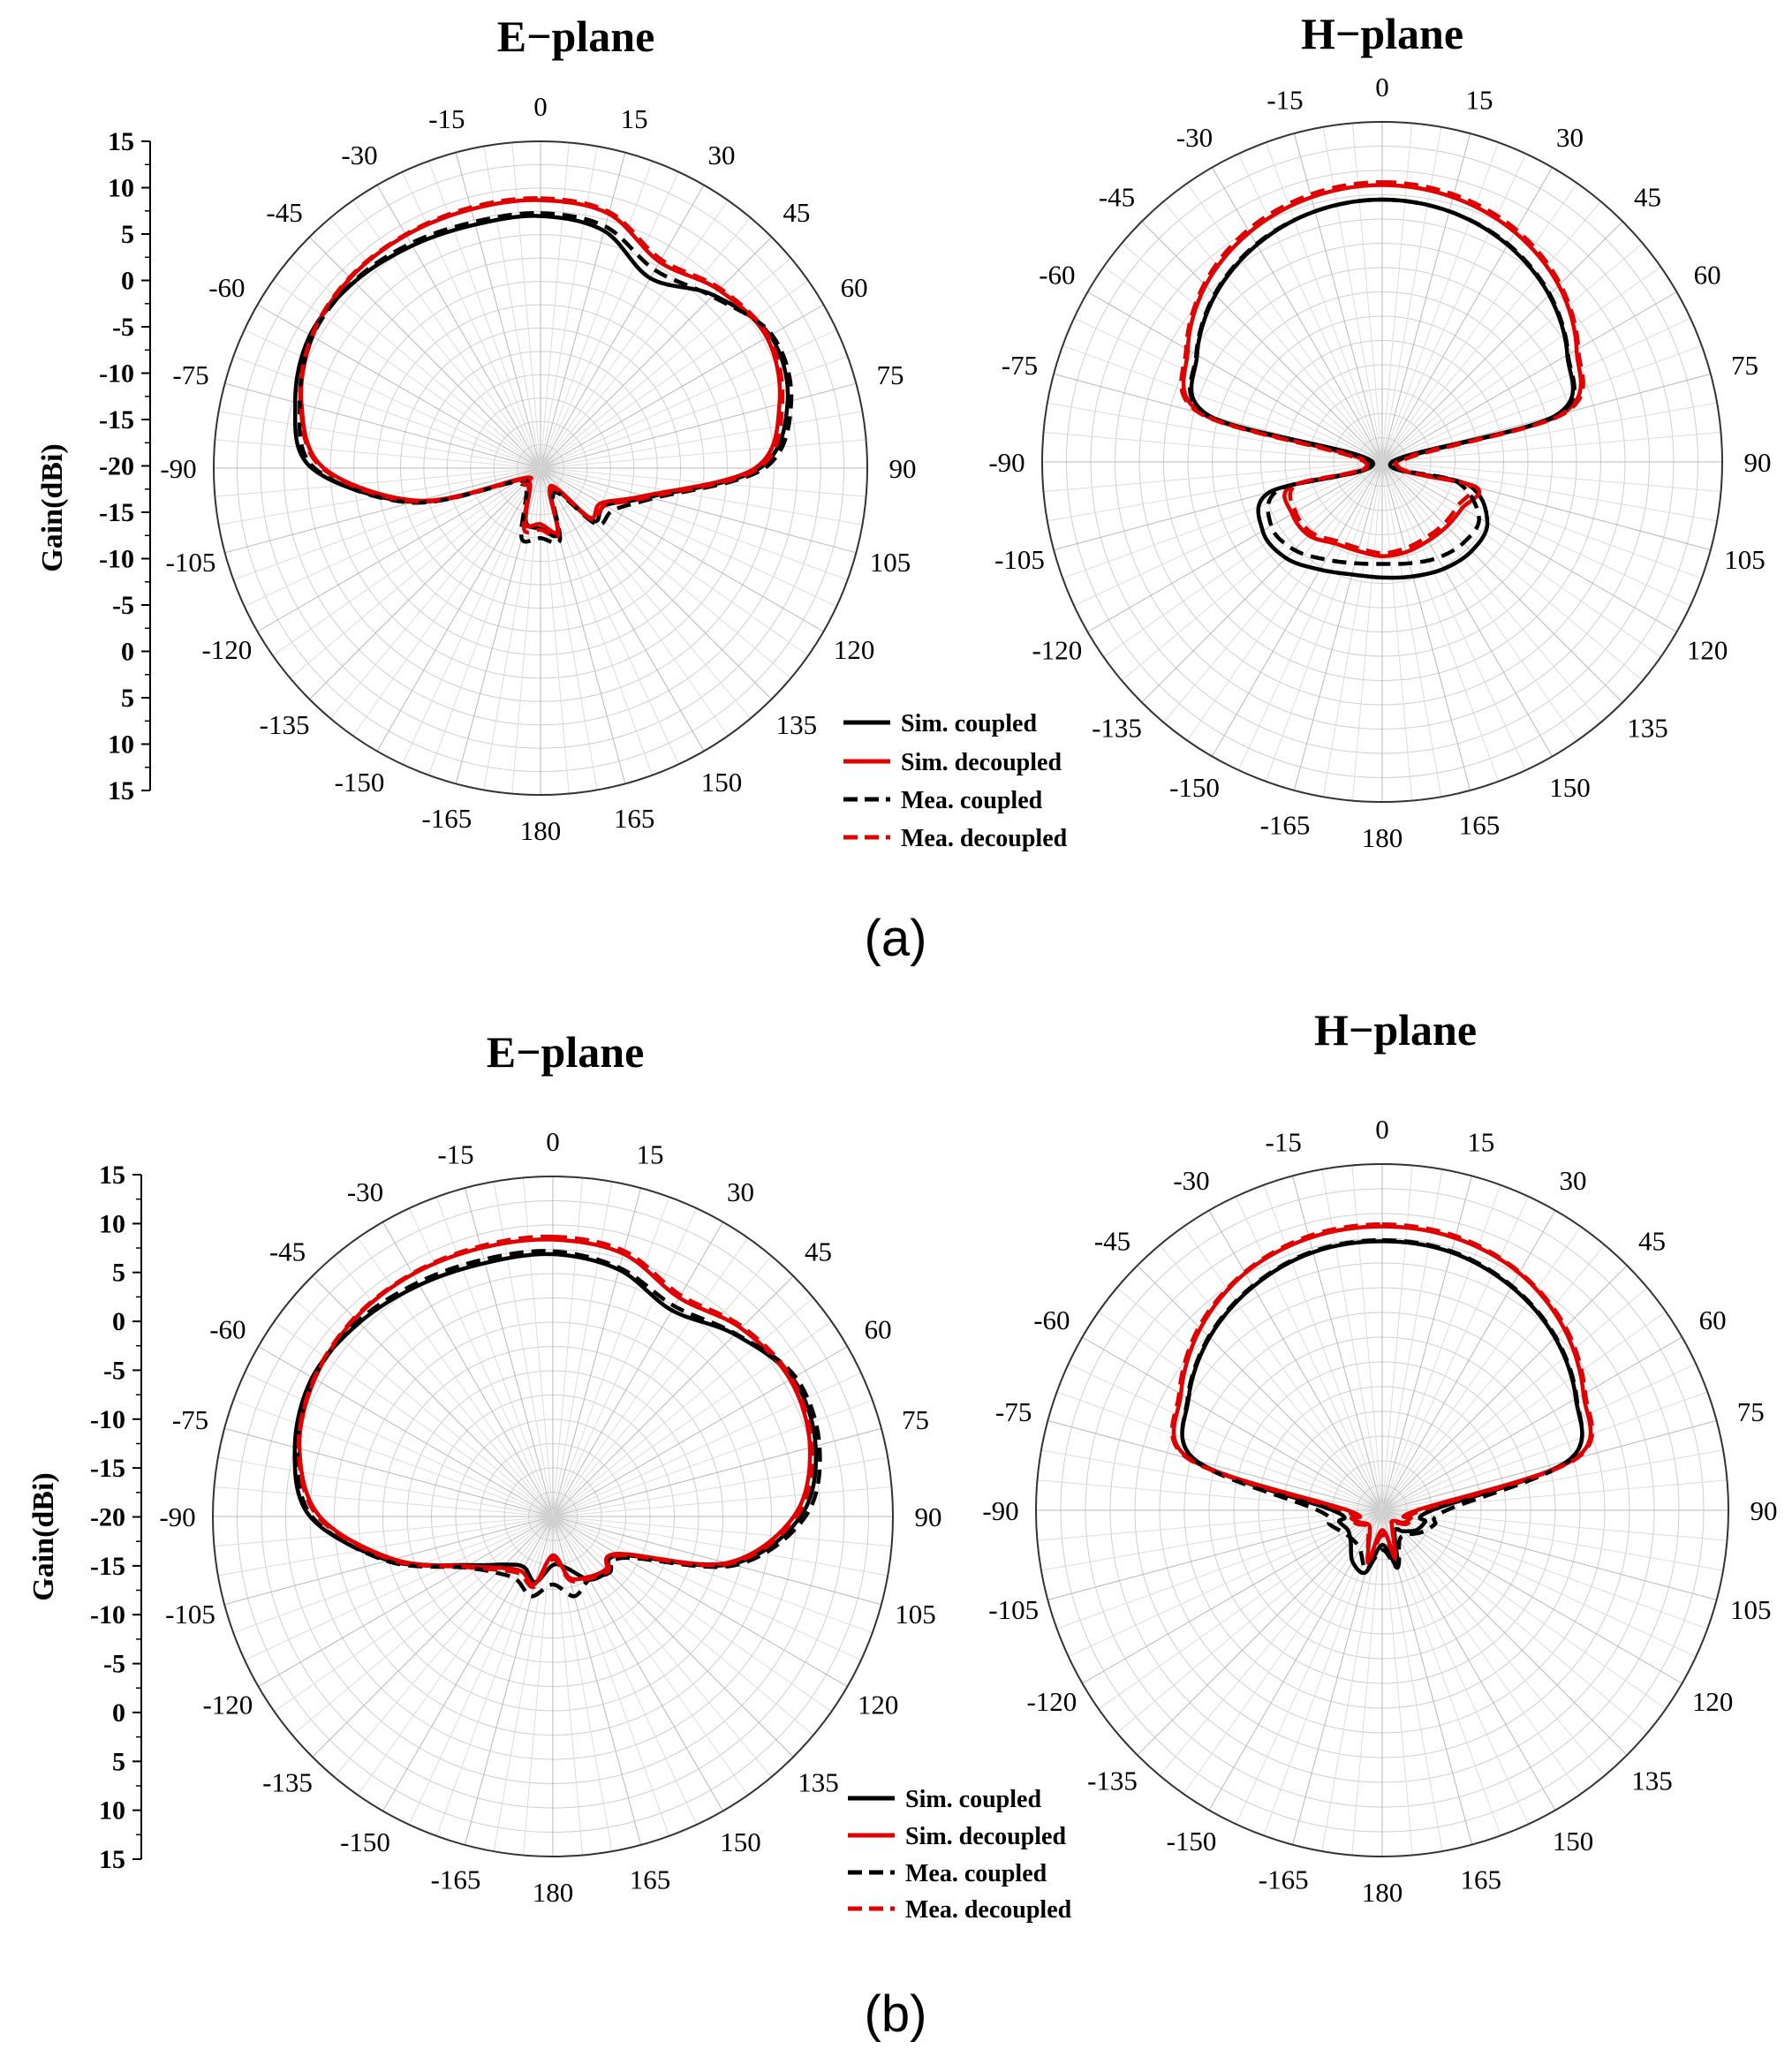 This screenshot has height=2057, width=1792. Describe the element at coordinates (107, 1615) in the screenshot. I see `y-tick-label: -10` at that location.